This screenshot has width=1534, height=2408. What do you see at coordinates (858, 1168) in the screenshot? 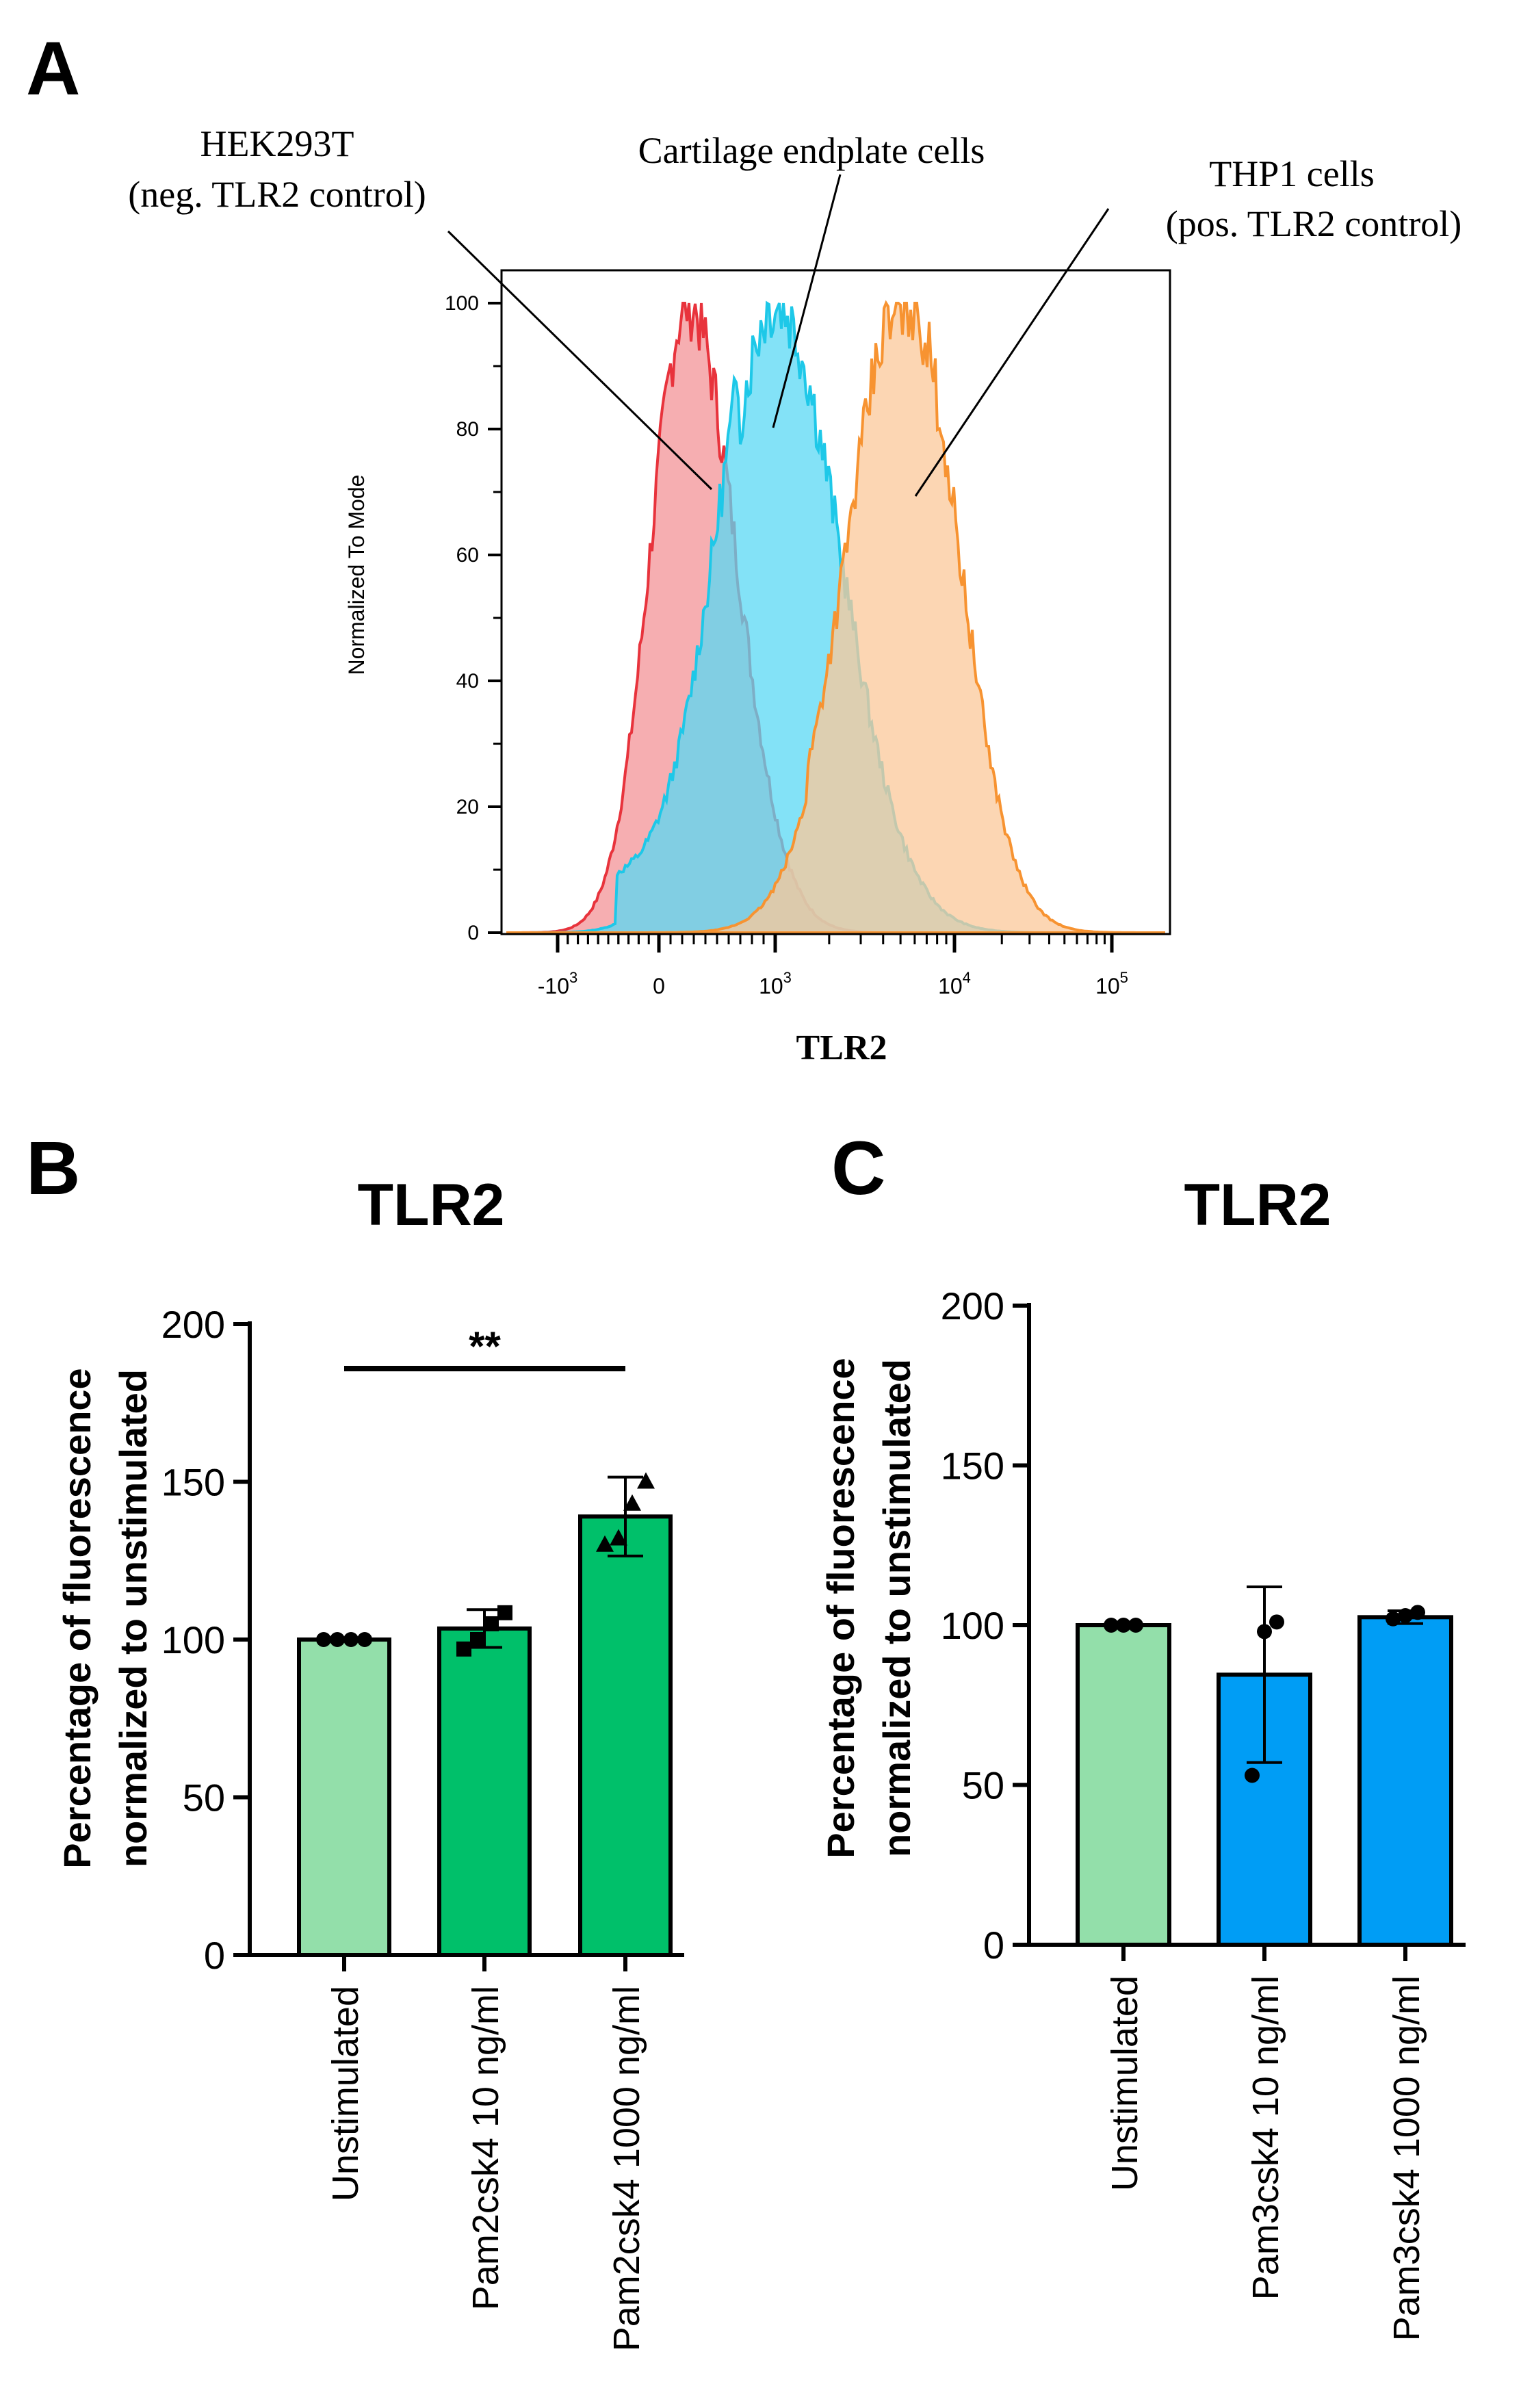
I see `panel-c-letter: C` at bounding box center [858, 1168].